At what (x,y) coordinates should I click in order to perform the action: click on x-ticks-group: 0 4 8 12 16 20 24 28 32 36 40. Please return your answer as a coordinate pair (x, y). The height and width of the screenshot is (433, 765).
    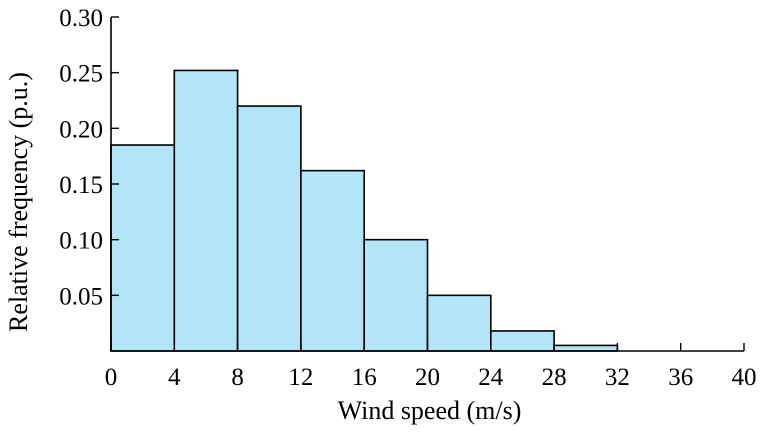
    Looking at the image, I should click on (431, 367).